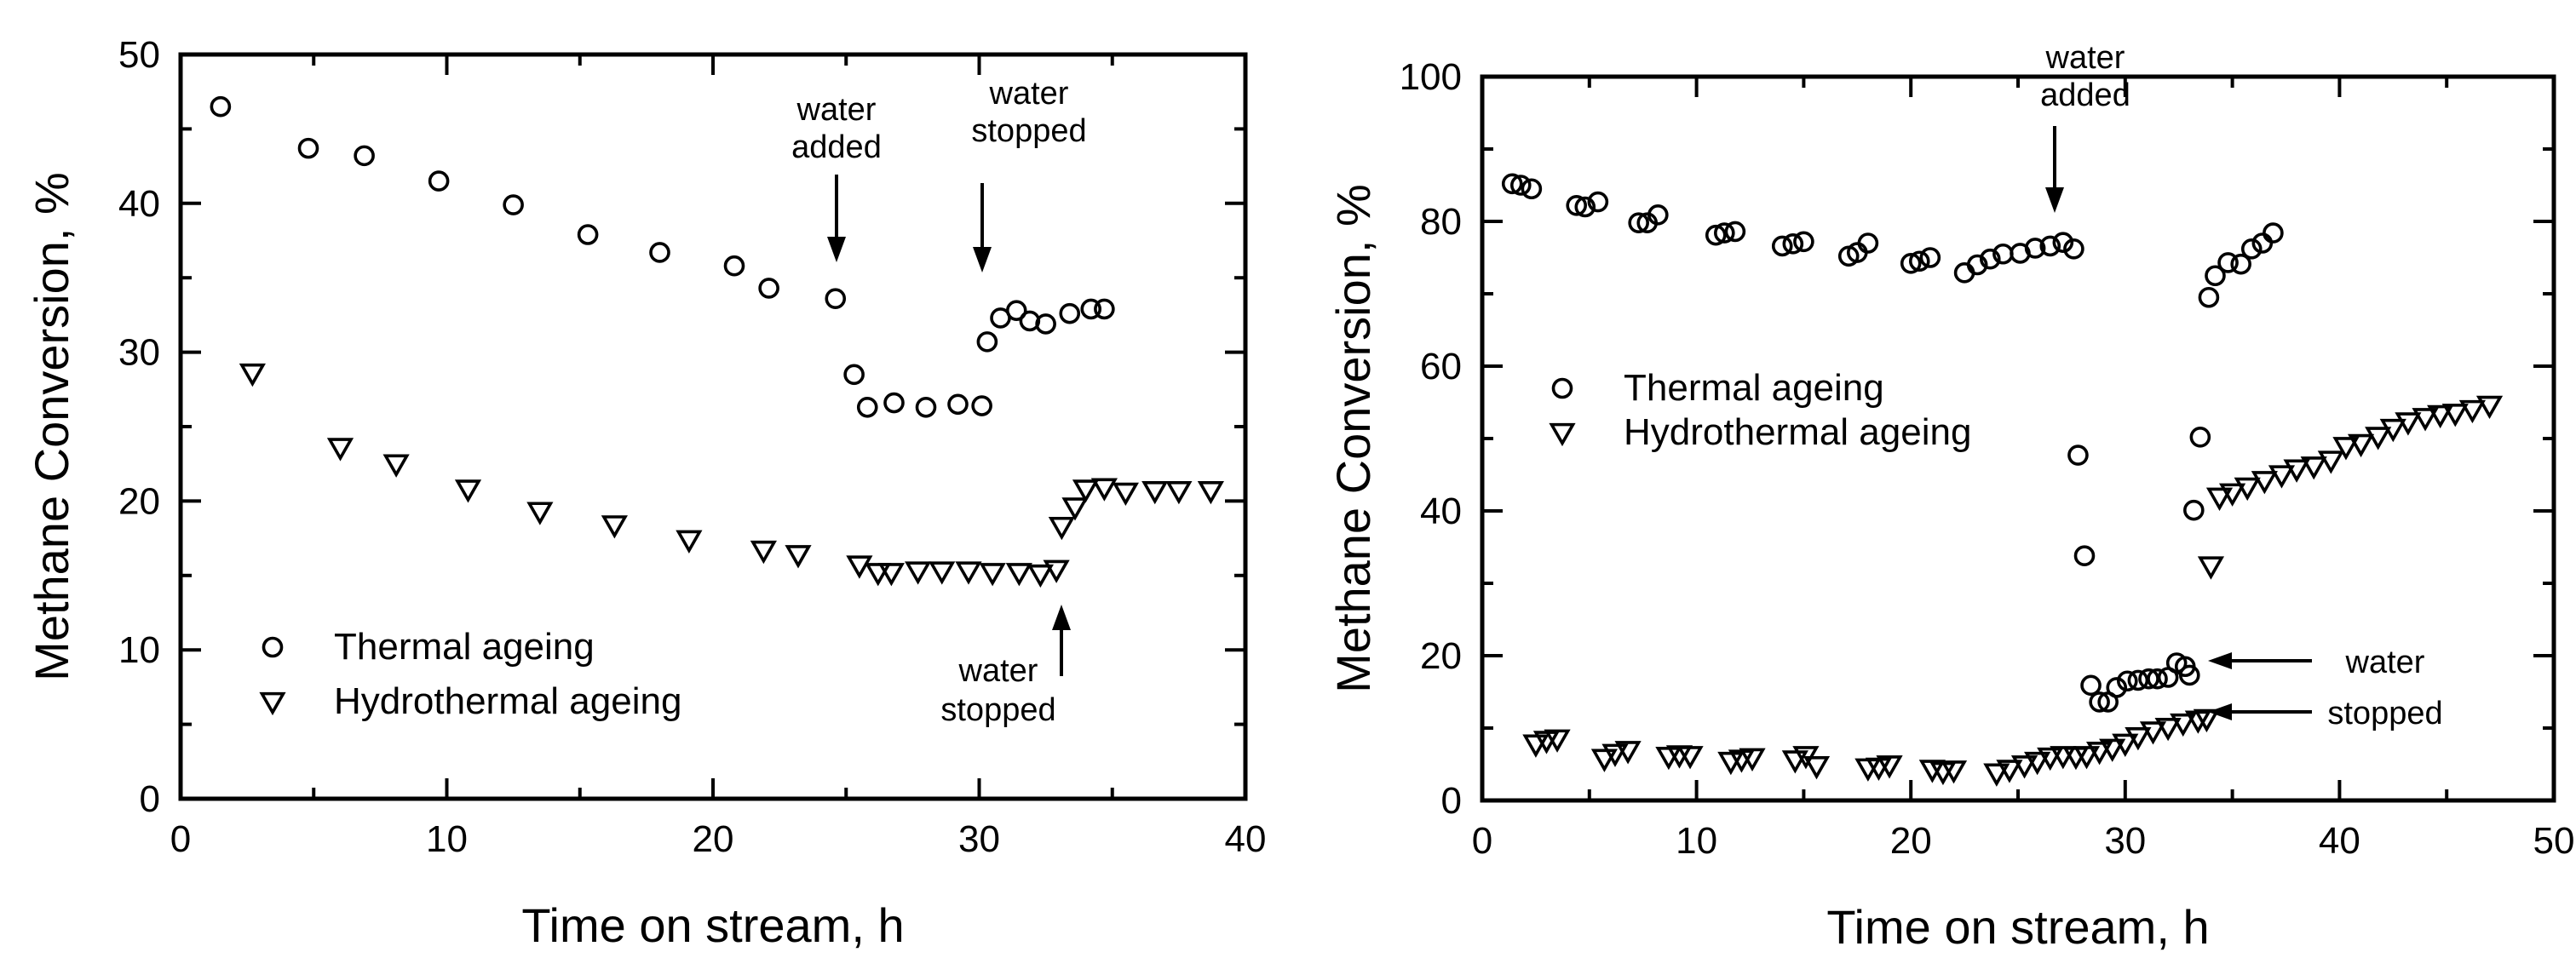 This screenshot has height=975, width=2576. I want to click on x-tick-label: 40, so click(2339, 841).